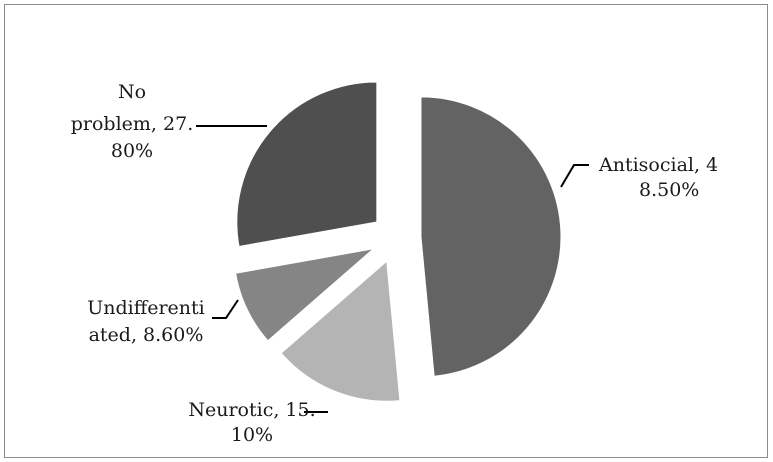  I want to click on pie-slice-no-problem, so click(307, 164).